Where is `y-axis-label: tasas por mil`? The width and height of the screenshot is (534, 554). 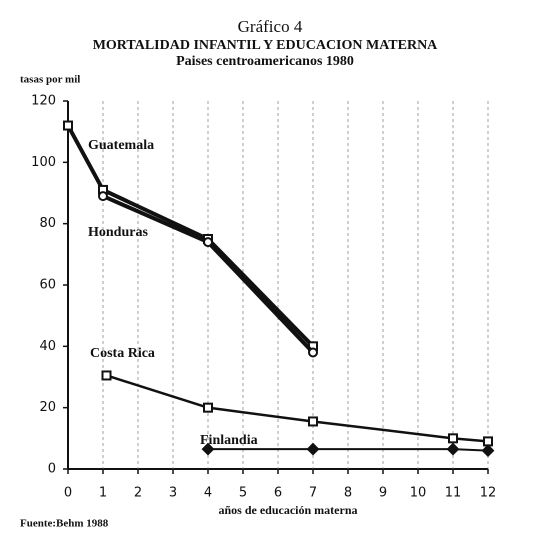
y-axis-label: tasas por mil is located at coordinates (50, 80).